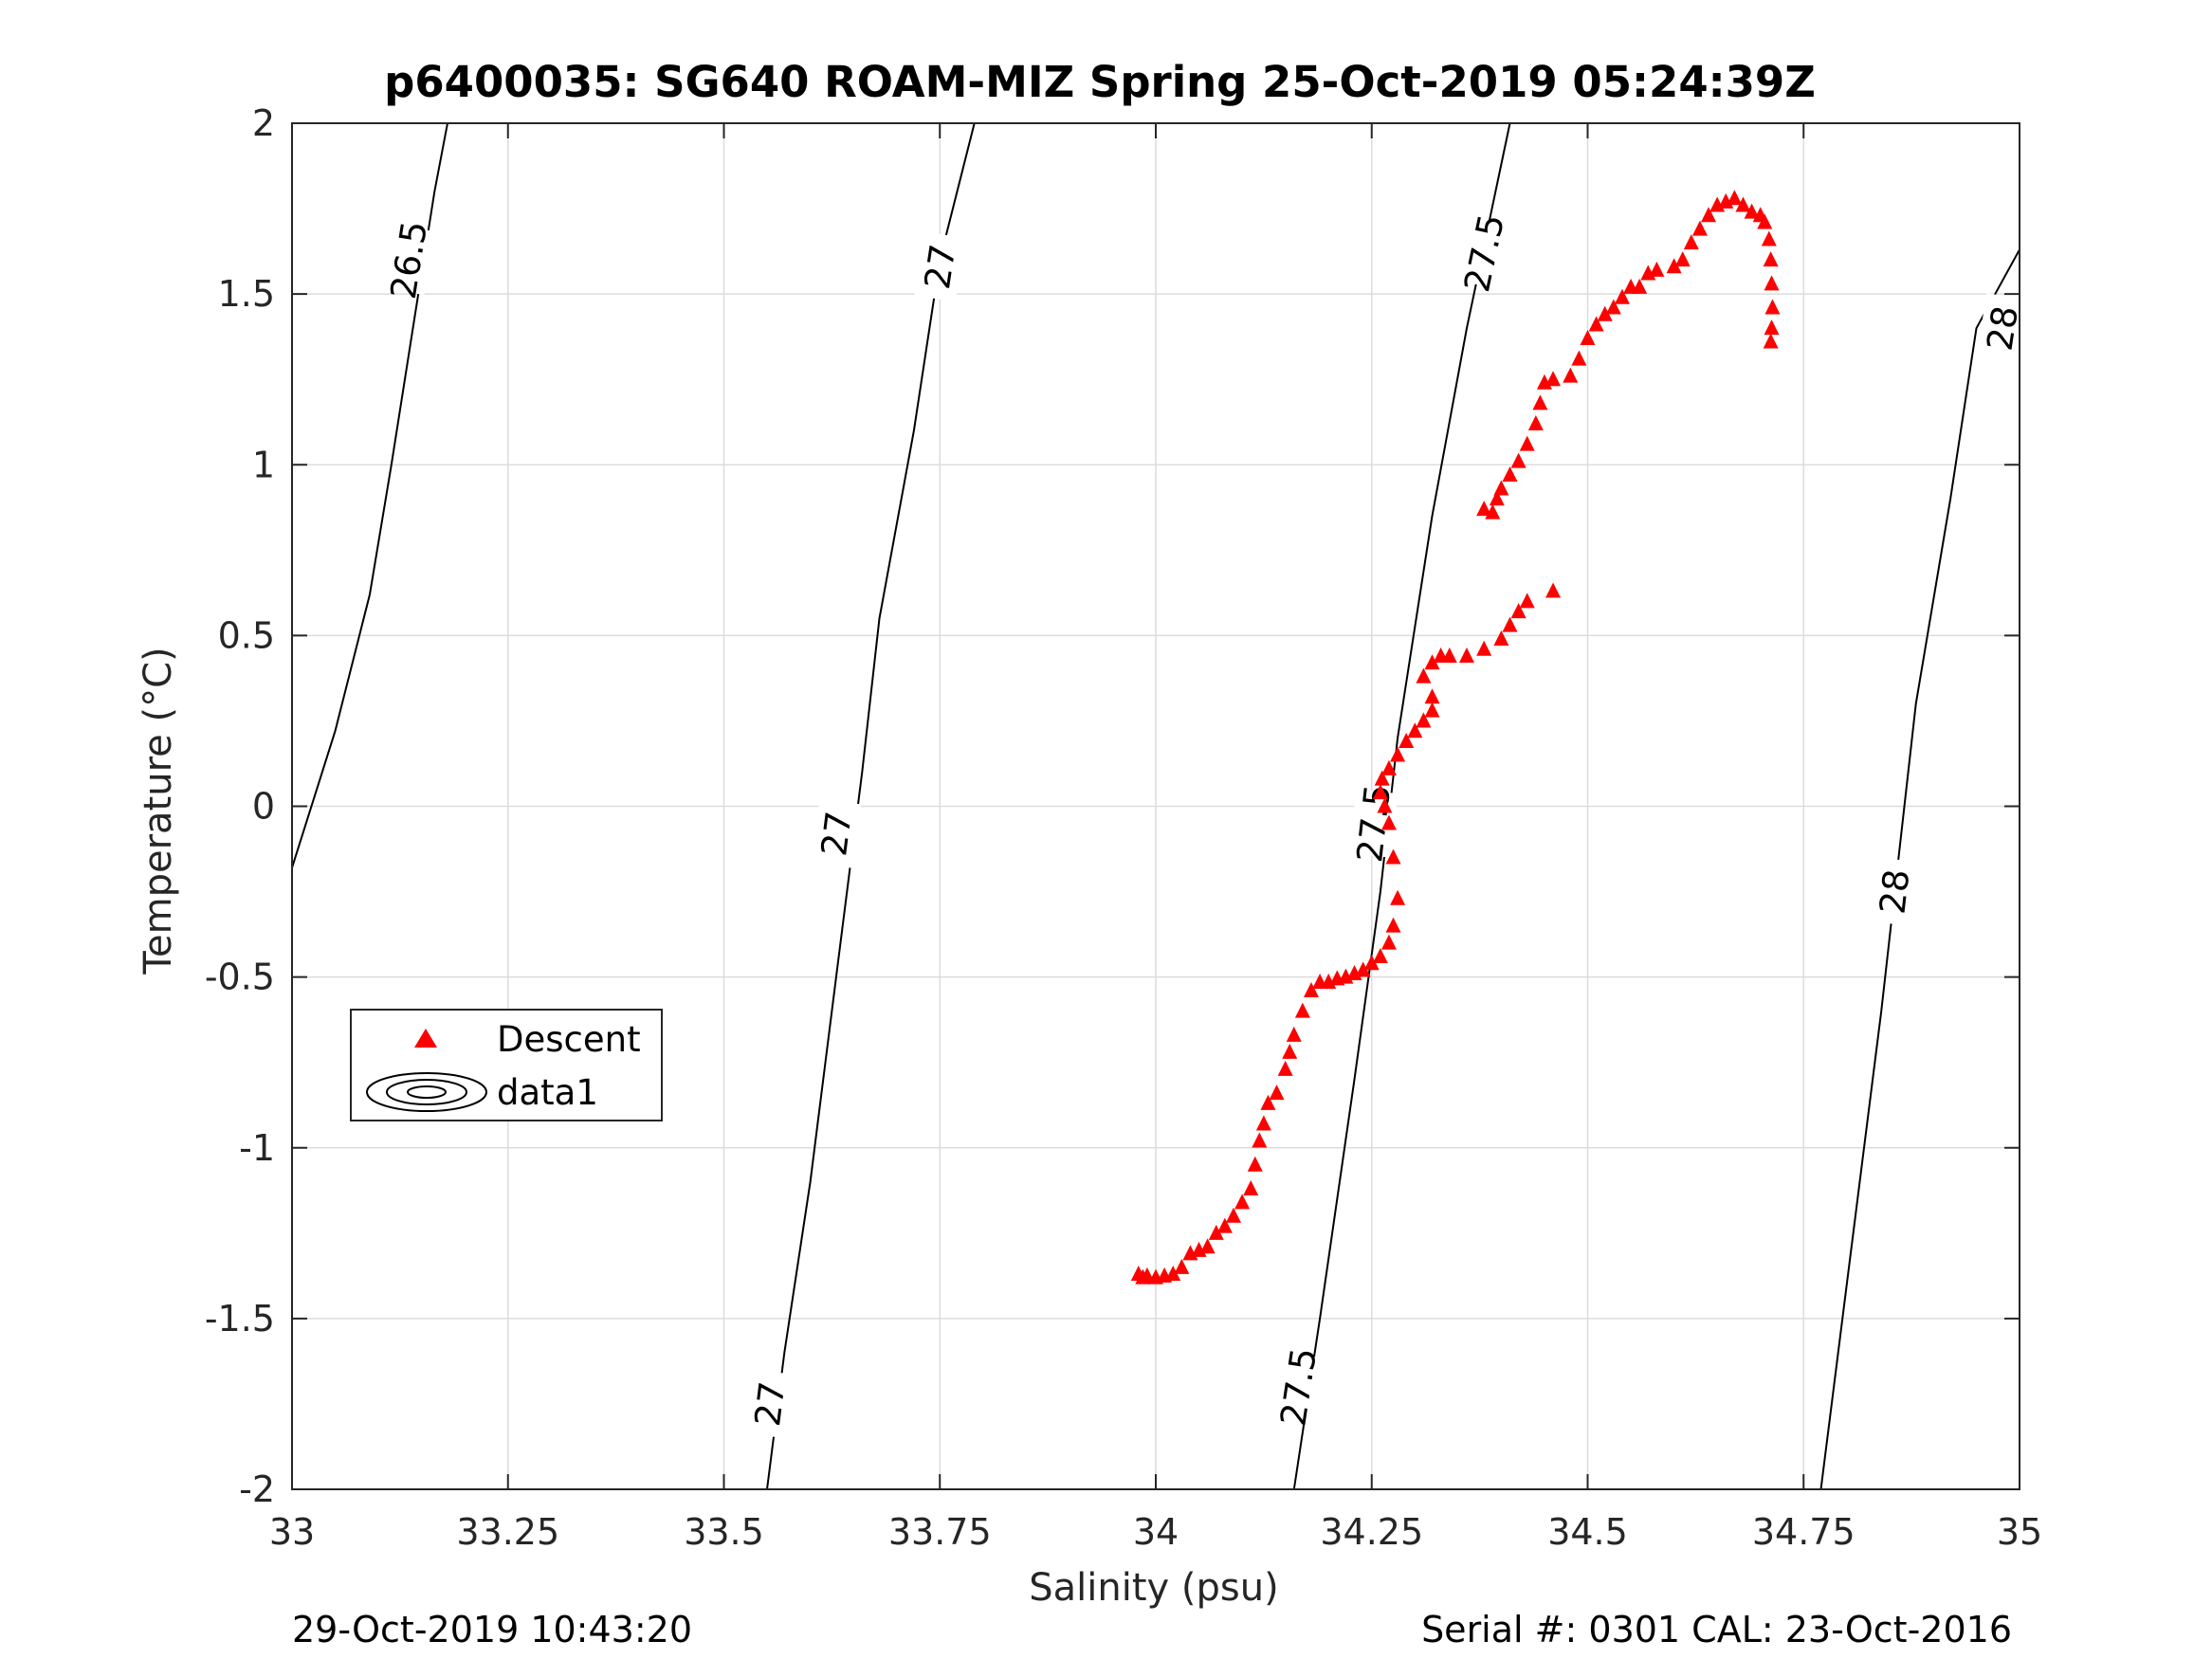  Describe the element at coordinates (246, 635) in the screenshot. I see `y-tick-label: 0.5` at that location.